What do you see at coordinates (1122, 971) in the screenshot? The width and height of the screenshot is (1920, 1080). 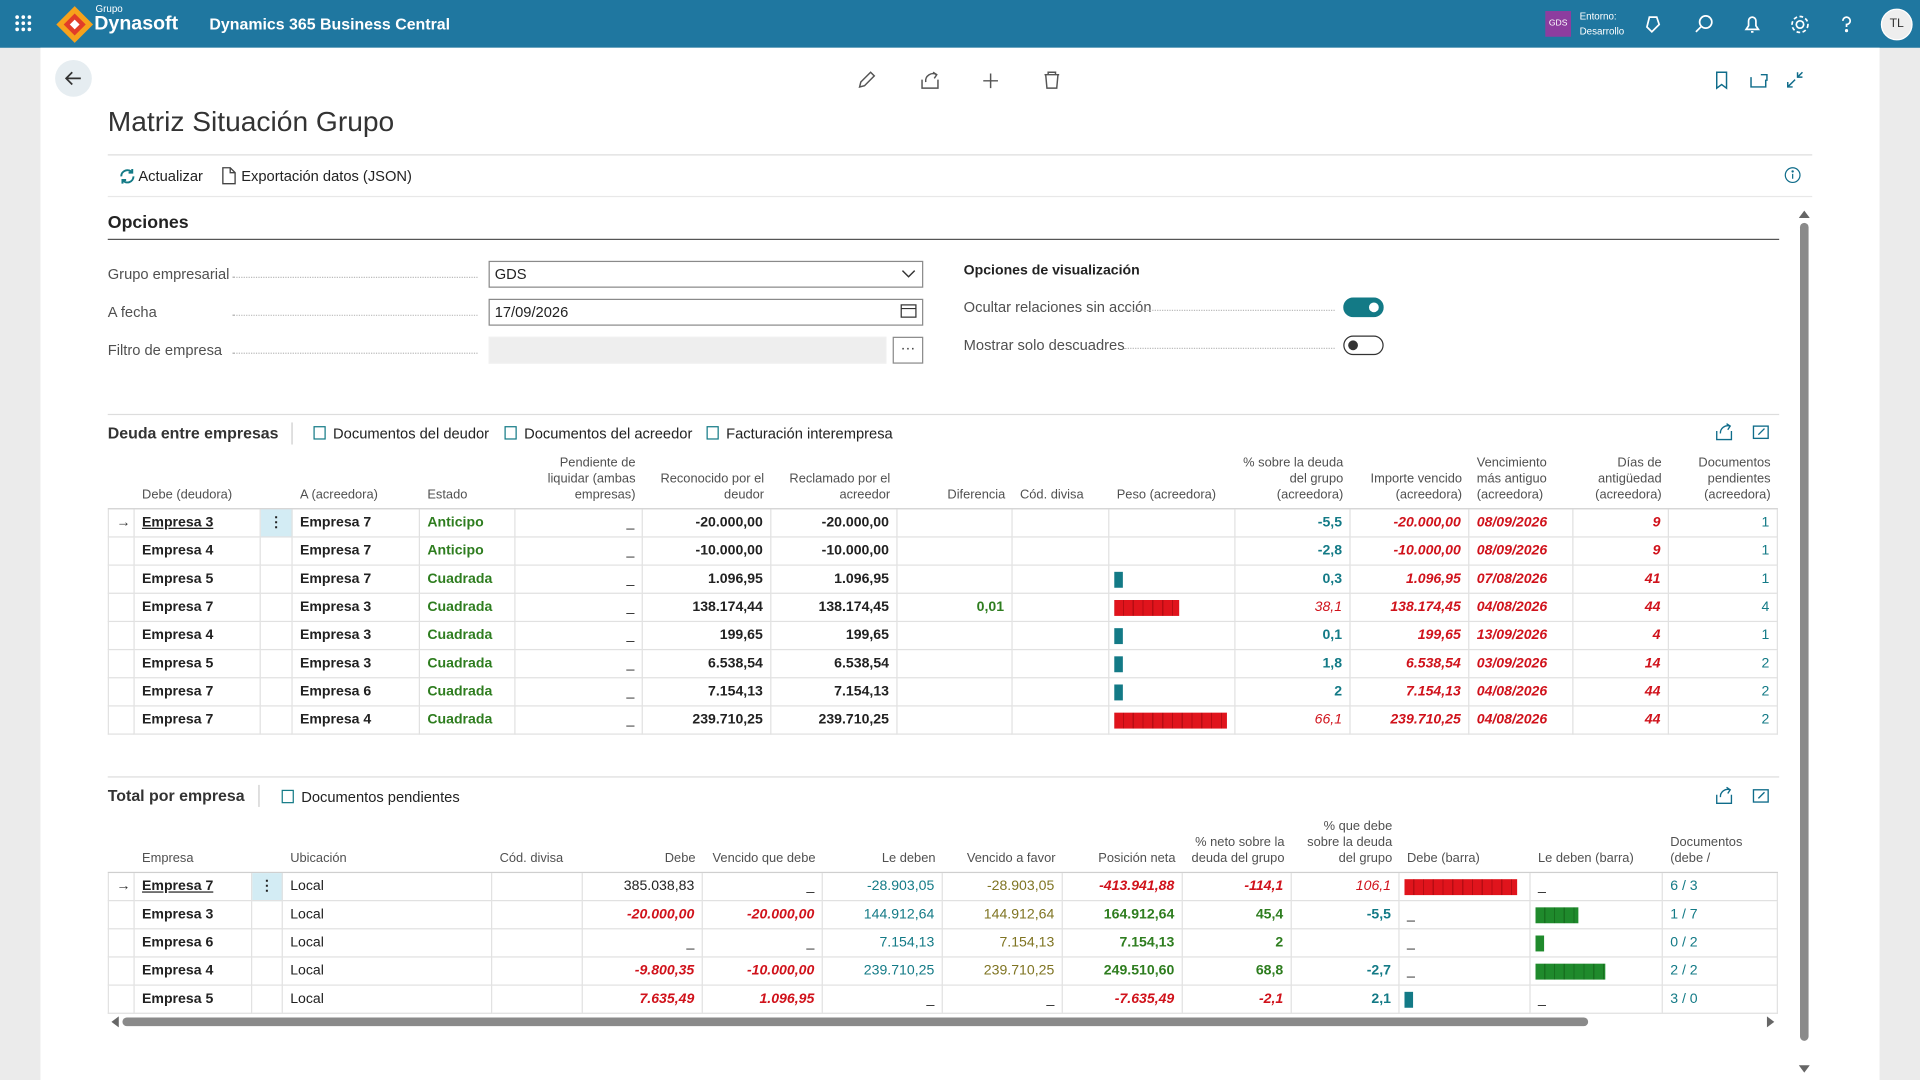 I see `table-cell: 249.510,60` at bounding box center [1122, 971].